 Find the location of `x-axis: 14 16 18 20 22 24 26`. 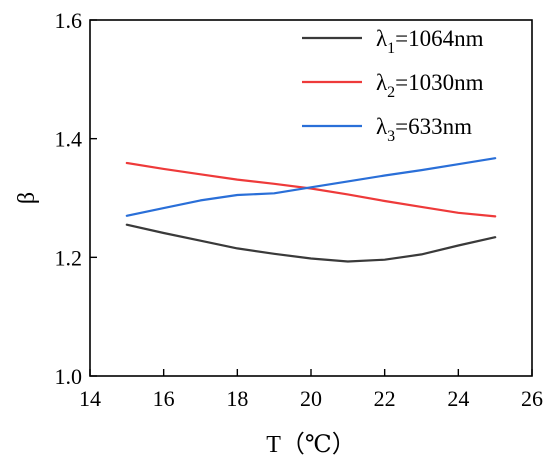

x-axis: 14 16 18 20 22 24 26 is located at coordinates (311, 390).